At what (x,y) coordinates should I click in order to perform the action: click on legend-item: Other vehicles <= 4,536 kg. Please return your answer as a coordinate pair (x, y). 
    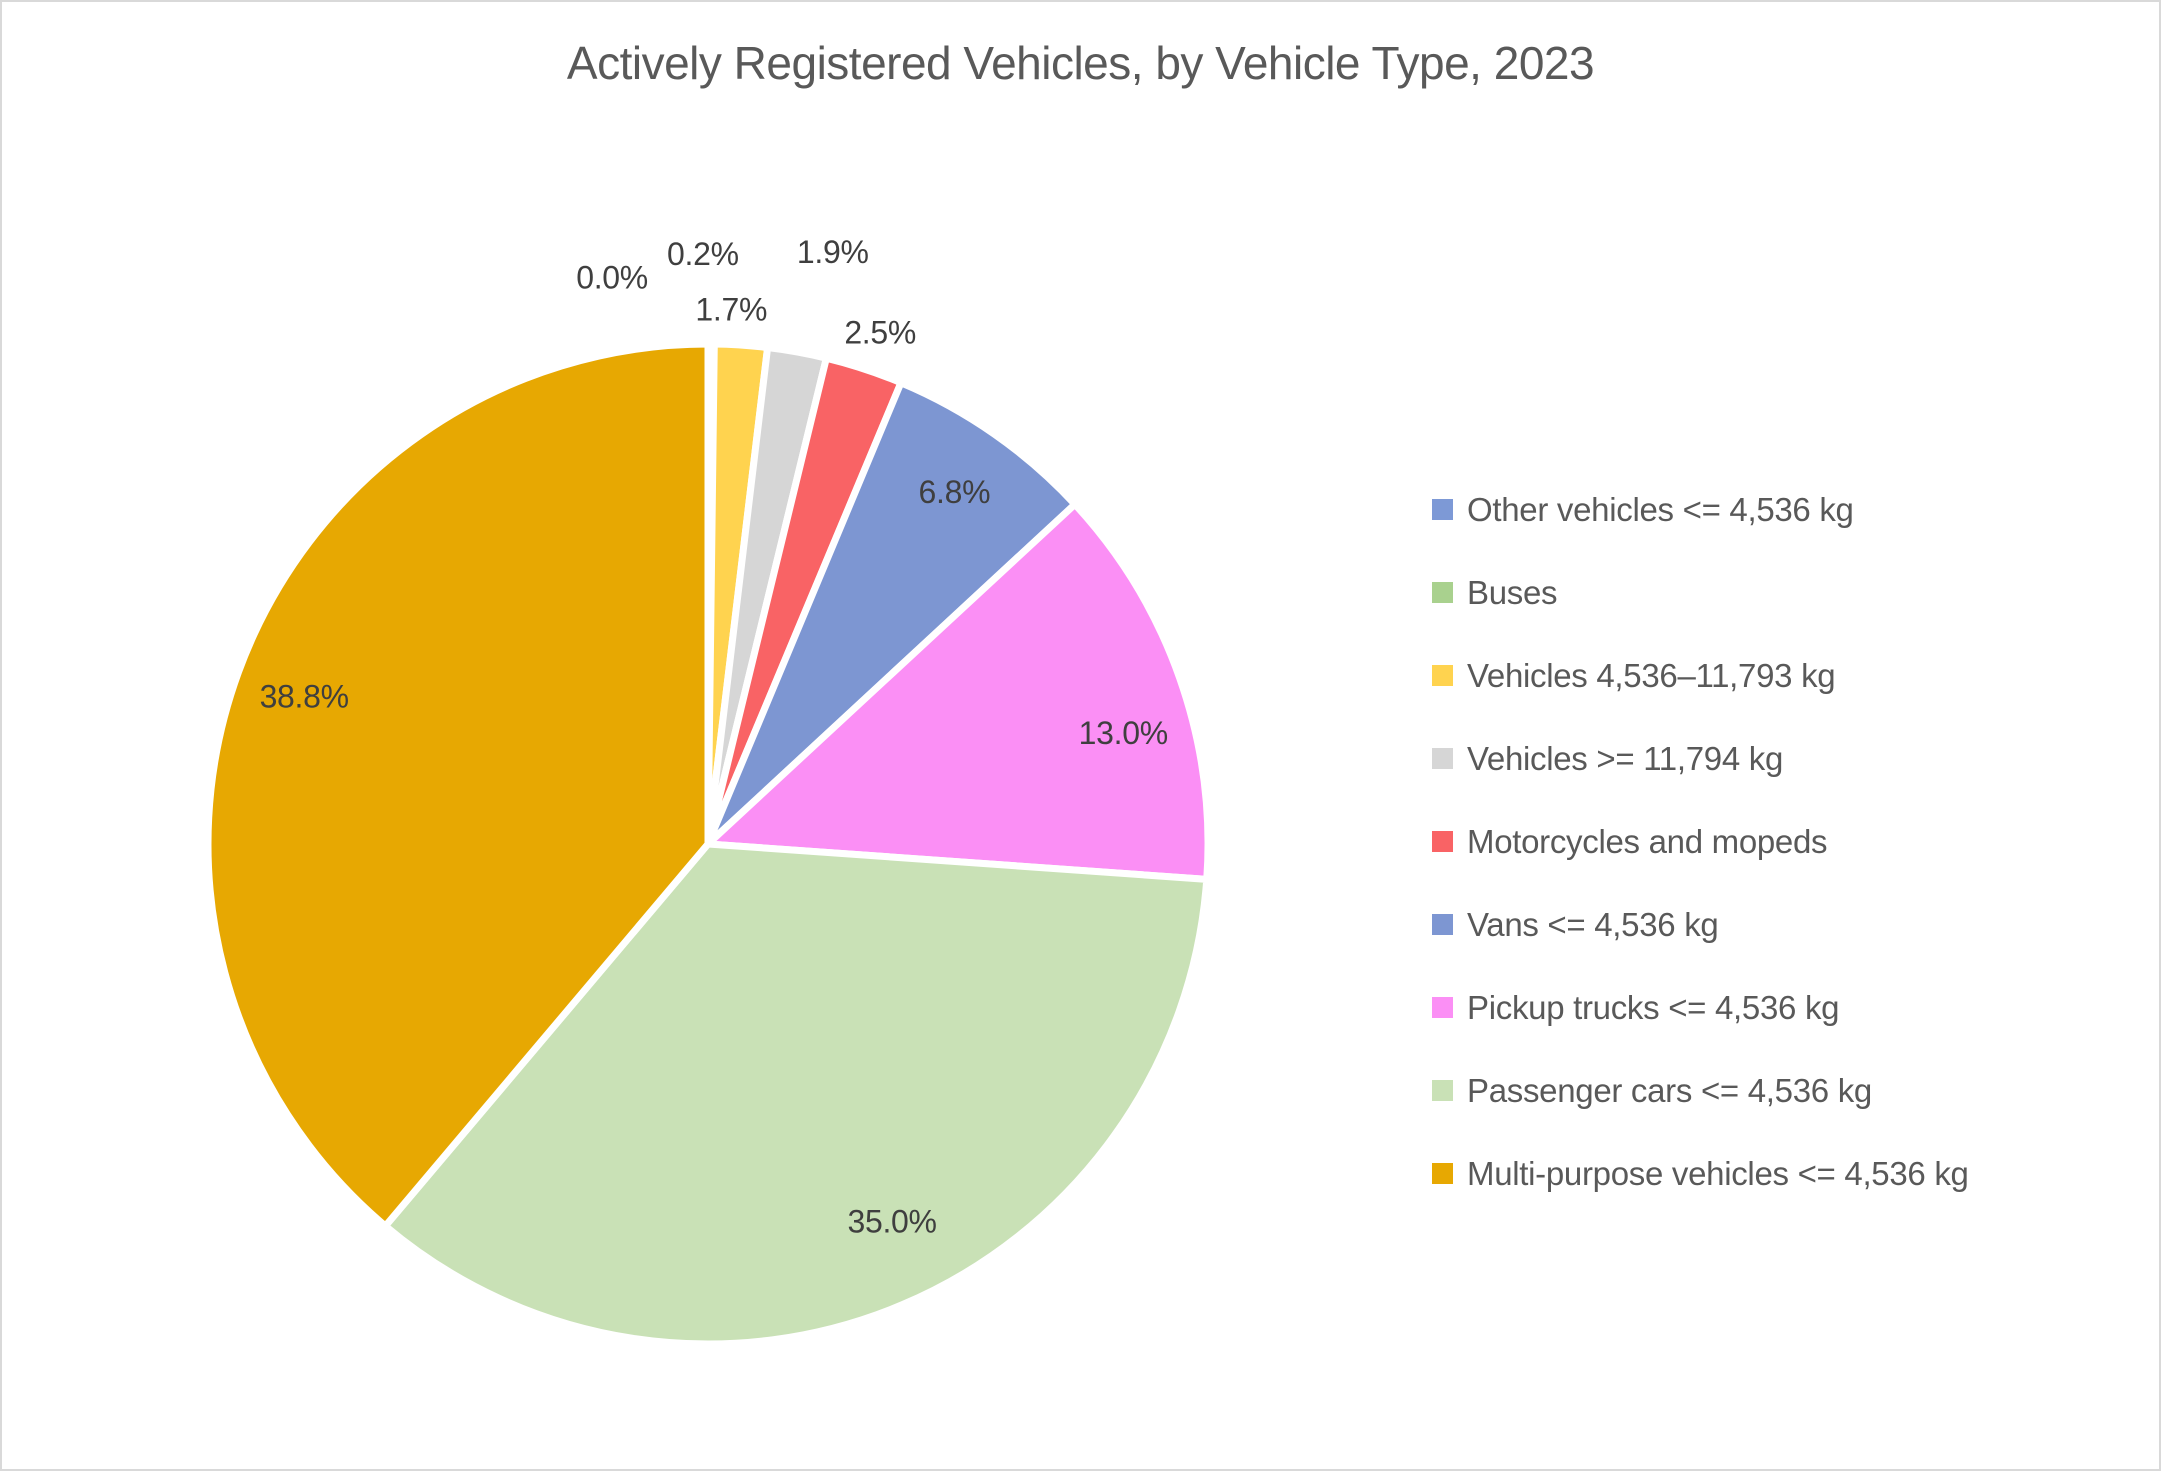
    Looking at the image, I should click on (1700, 509).